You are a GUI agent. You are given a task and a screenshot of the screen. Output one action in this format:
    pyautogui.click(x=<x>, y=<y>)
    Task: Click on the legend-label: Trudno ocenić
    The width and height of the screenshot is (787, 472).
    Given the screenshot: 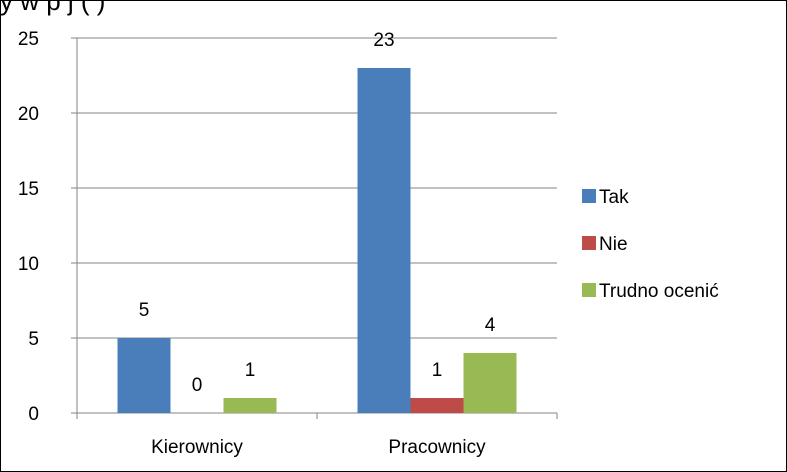 What is the action you would take?
    pyautogui.click(x=659, y=291)
    